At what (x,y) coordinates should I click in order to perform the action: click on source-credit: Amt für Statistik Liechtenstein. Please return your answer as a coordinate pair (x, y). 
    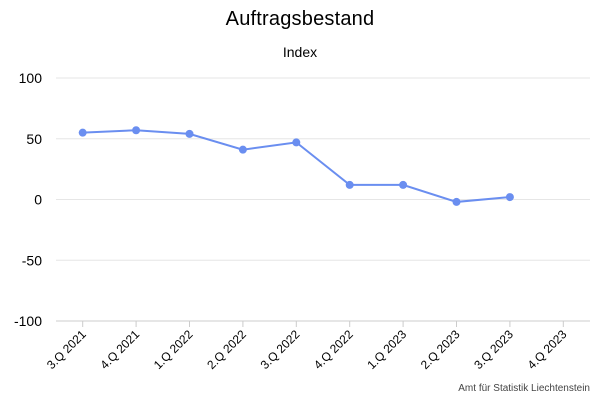
    Looking at the image, I should click on (524, 388).